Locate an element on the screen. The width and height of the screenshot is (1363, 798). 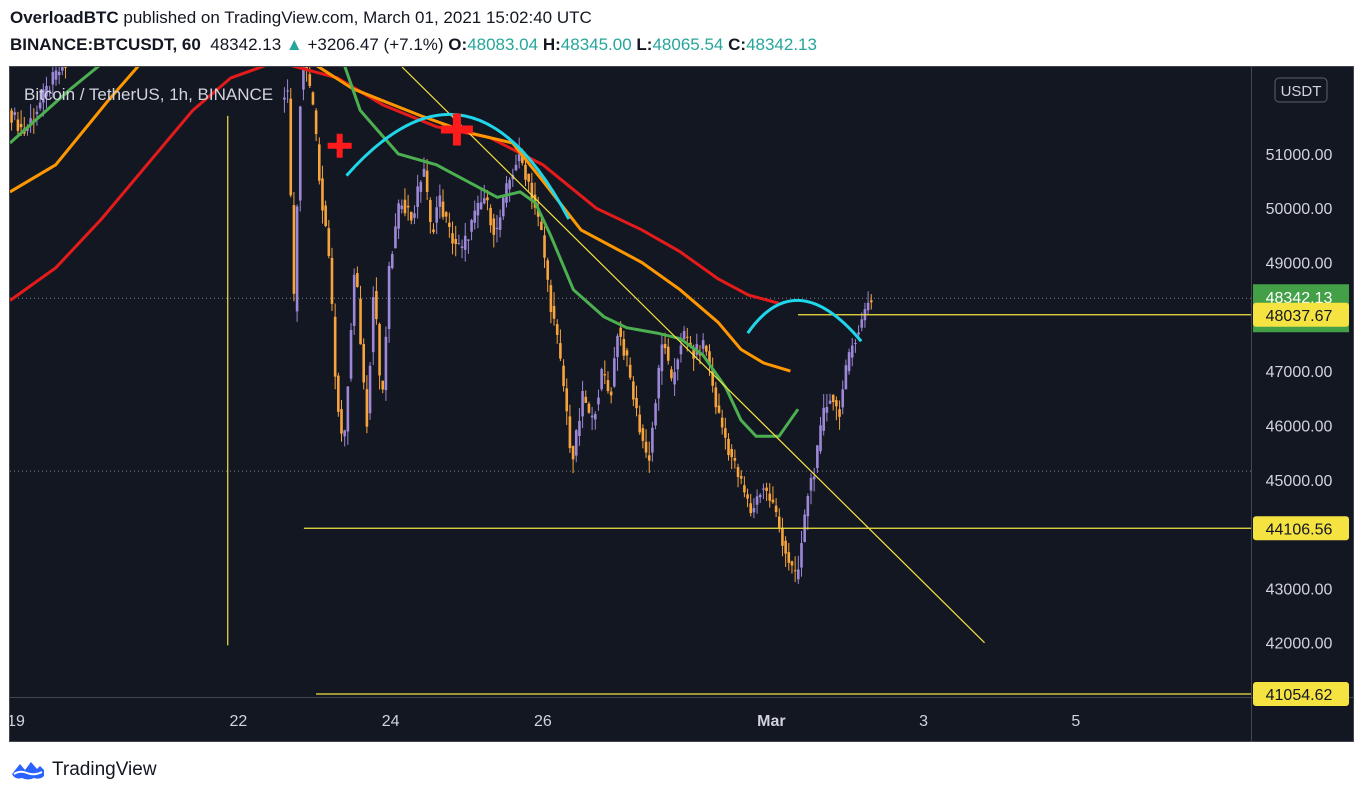
currency-label: USDT is located at coordinates (1301, 91).